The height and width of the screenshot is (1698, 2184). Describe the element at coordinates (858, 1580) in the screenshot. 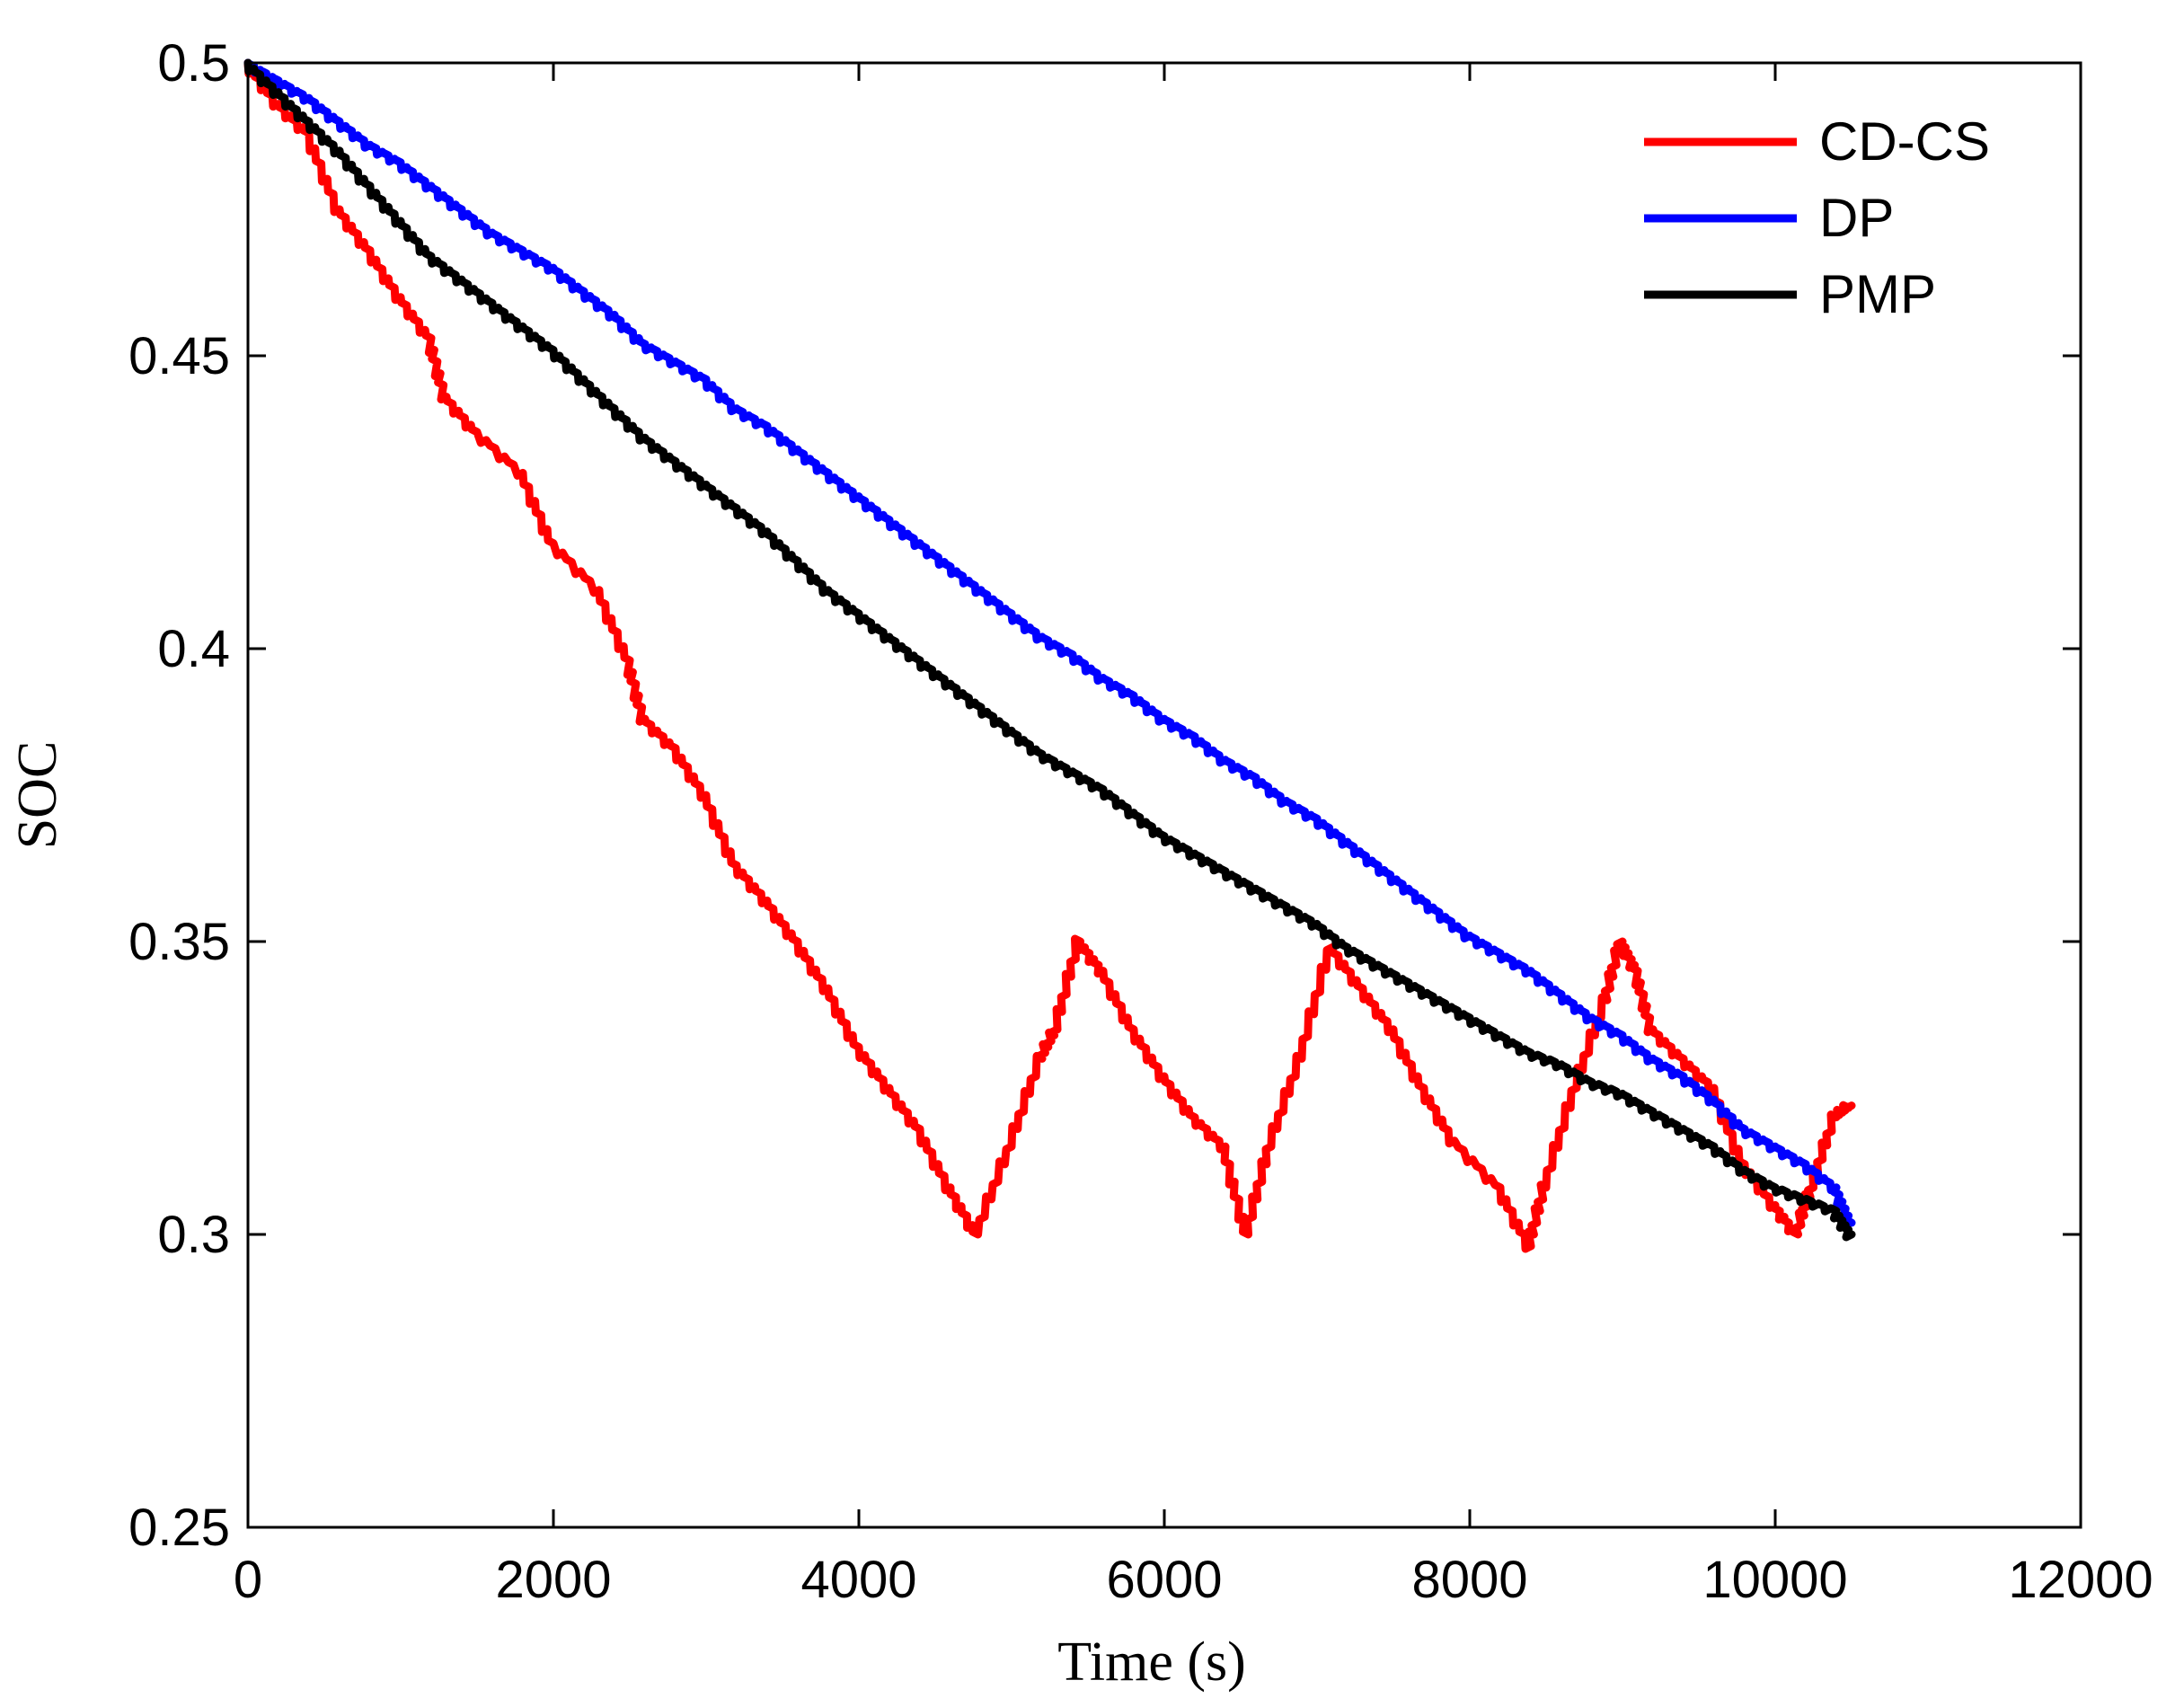

I see `x-tick-label: 4000` at that location.